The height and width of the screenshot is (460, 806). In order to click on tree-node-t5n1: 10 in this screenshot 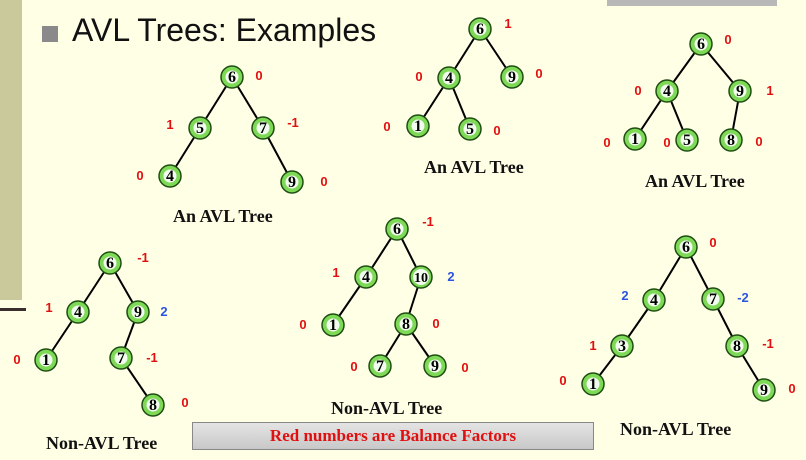, I will do `click(322, 325)`.